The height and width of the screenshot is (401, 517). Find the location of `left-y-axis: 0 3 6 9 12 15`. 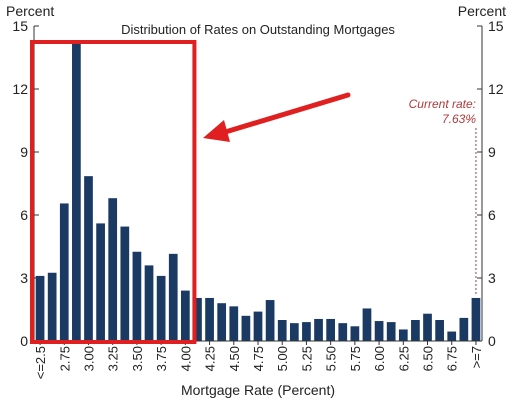

left-y-axis: 0 3 6 9 12 15 is located at coordinates (25, 183).